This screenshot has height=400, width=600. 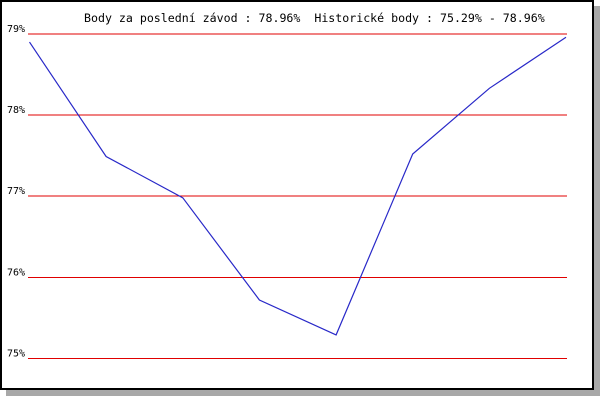 I want to click on y-axis-label: 76%, so click(x=16, y=272).